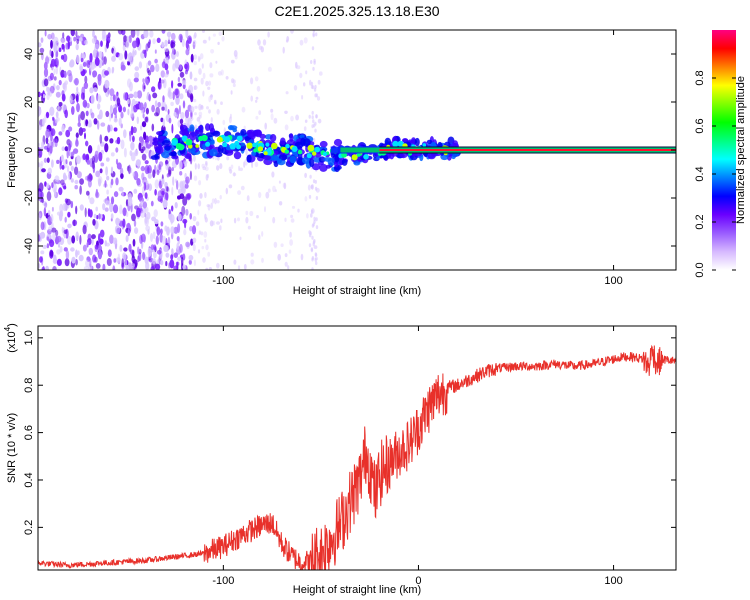  Describe the element at coordinates (527, 150) in the screenshot. I see `signal-line-core` at that location.